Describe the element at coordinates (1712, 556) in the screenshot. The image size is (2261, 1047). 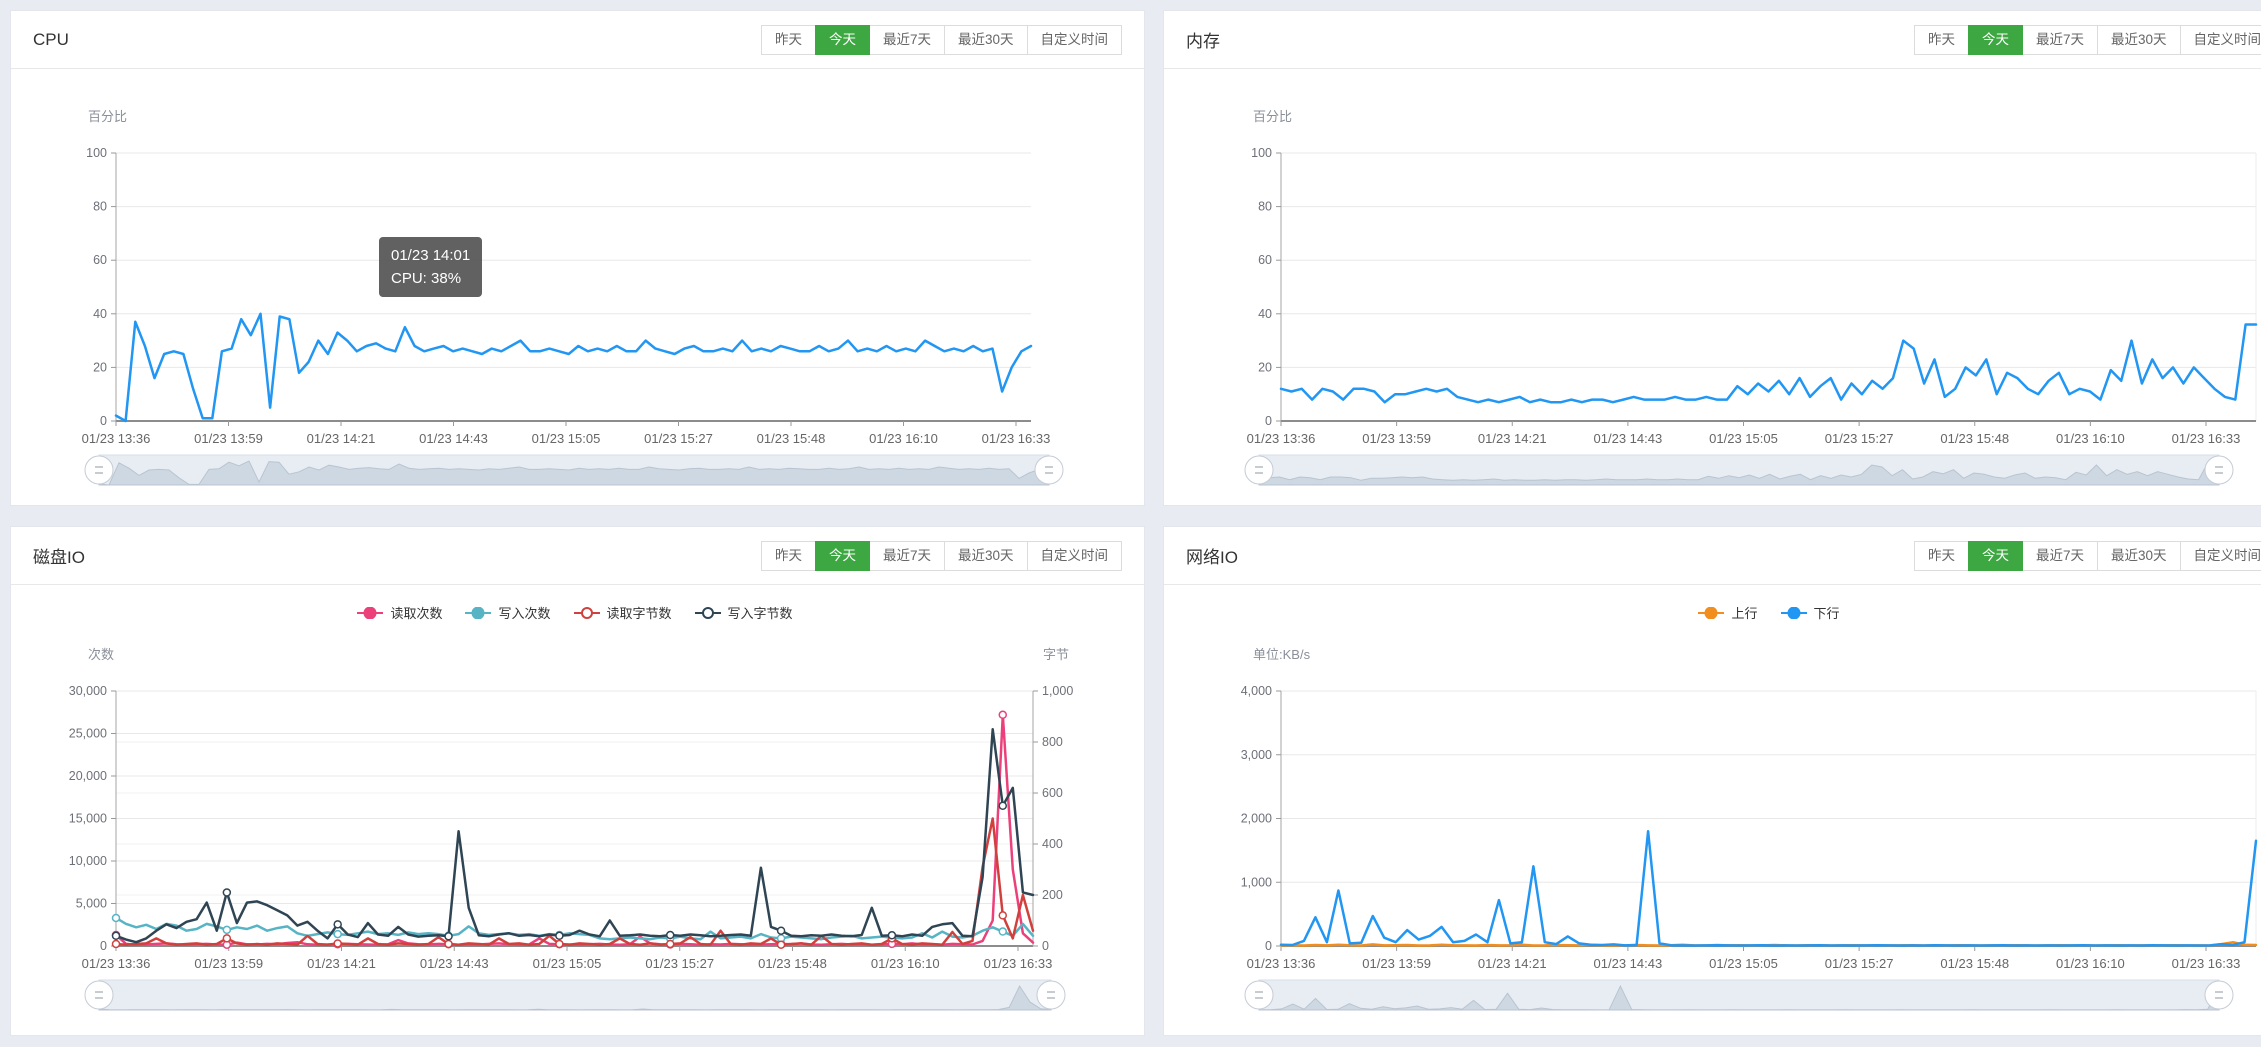
I see `network-io-panel-header: 网络IO 昨天 今天 最近7天 最近30天 自定义时间` at that location.